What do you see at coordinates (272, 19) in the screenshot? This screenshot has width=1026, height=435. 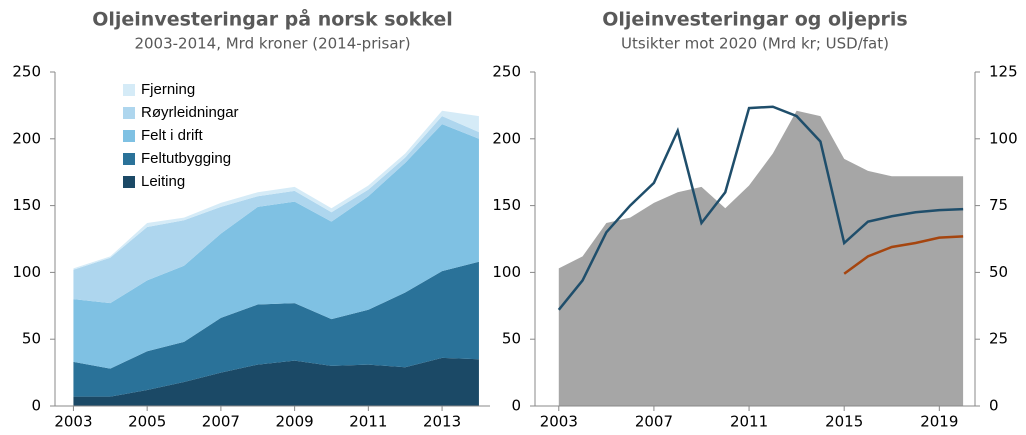 I see `chart-title: Oljeinvesteringar på norsk sokkel` at bounding box center [272, 19].